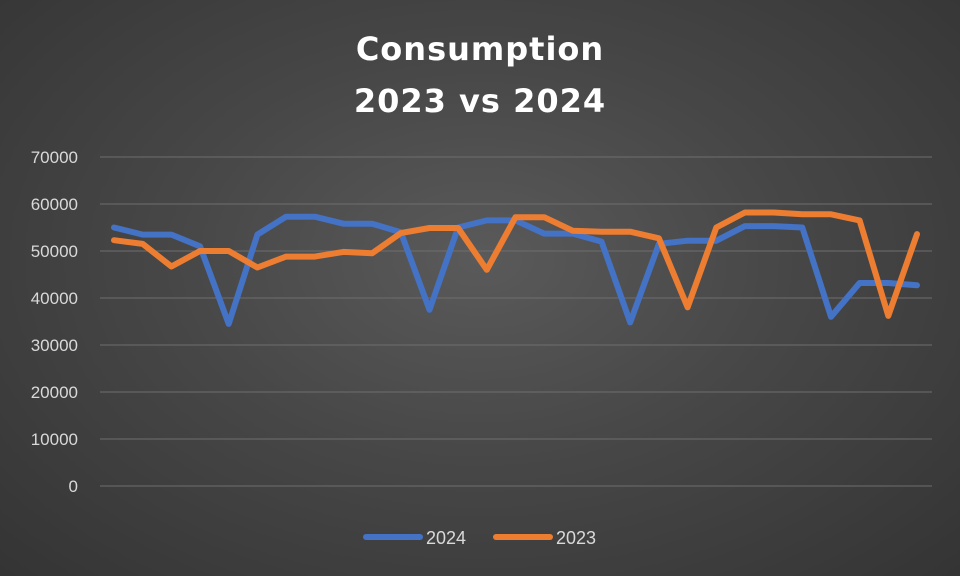 This screenshot has height=576, width=960. What do you see at coordinates (480, 49) in the screenshot?
I see `chart-title-line-1: Consumption` at bounding box center [480, 49].